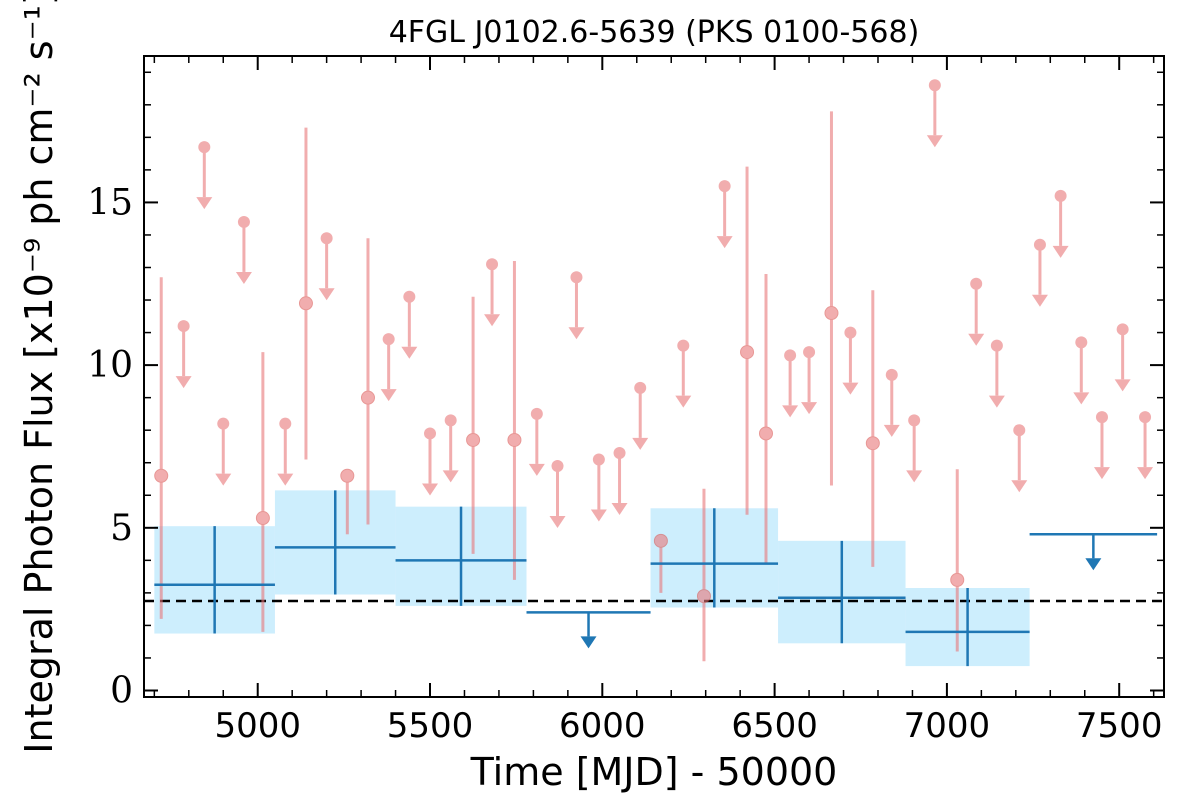 This screenshot has height=800, width=1200. Describe the element at coordinates (688, 726) in the screenshot. I see `x-tick-labels: 5000 5500 6000 6500 7000 7500` at that location.